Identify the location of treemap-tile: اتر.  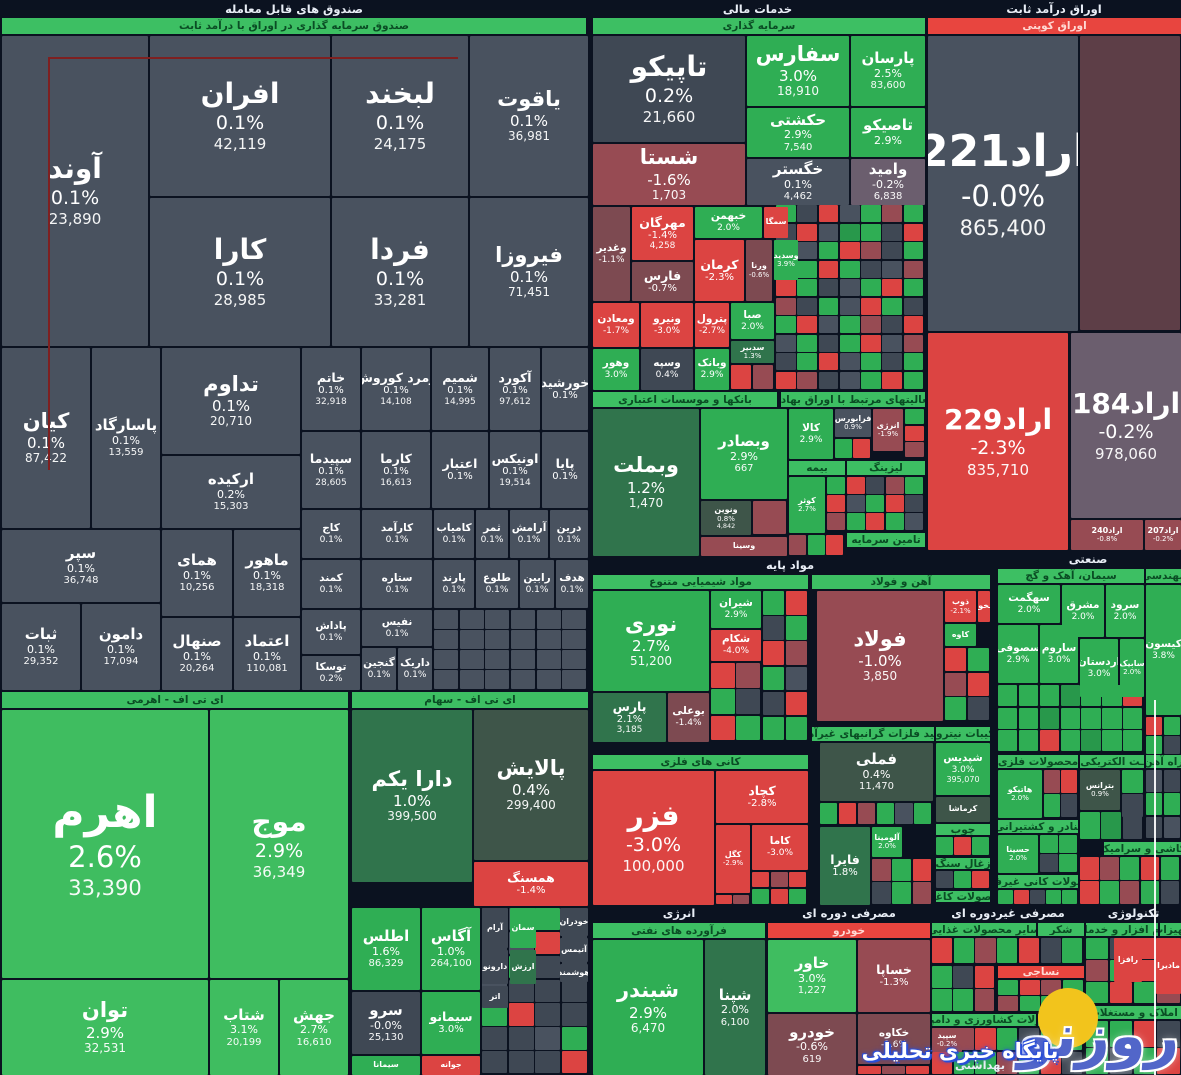
(495, 997).